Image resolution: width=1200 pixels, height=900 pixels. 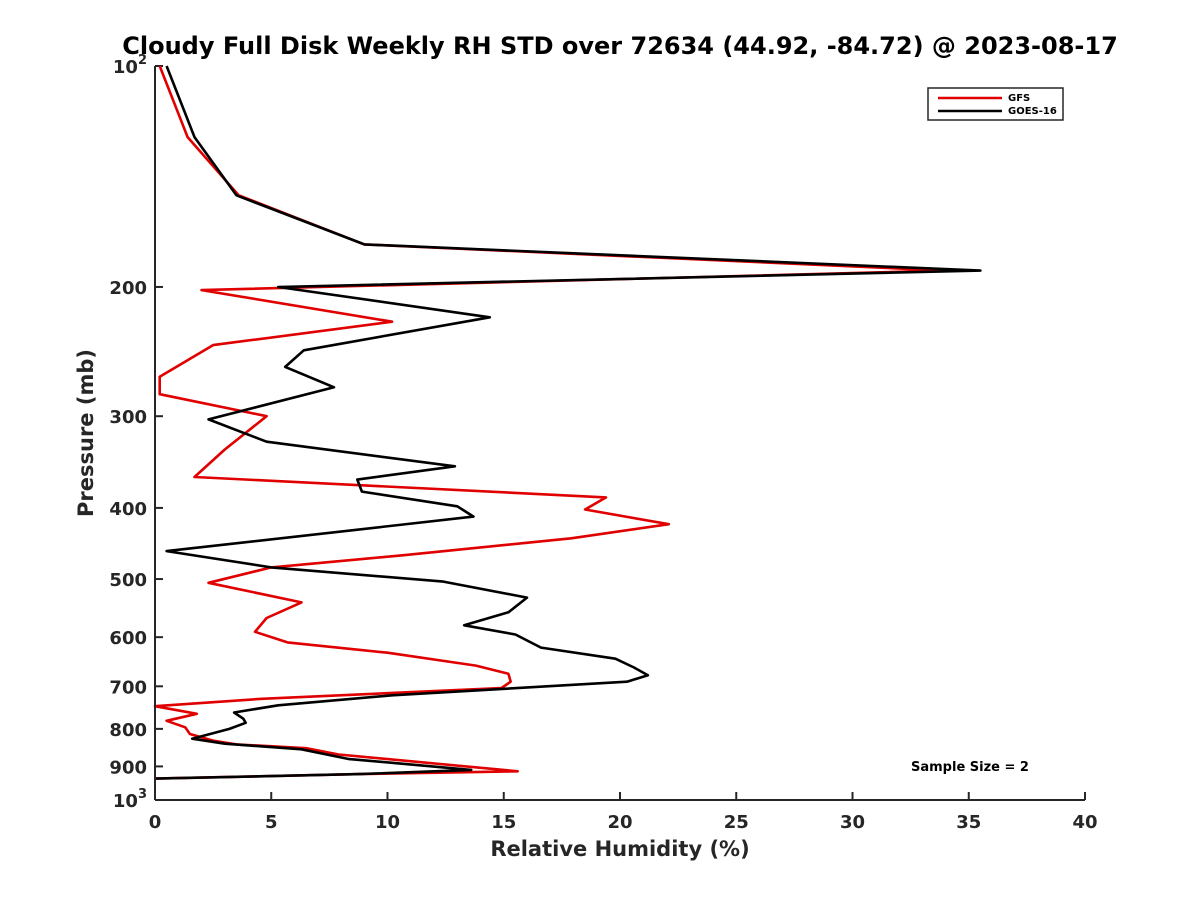 What do you see at coordinates (1019, 98) in the screenshot?
I see `legend-label-gfs: GFS` at bounding box center [1019, 98].